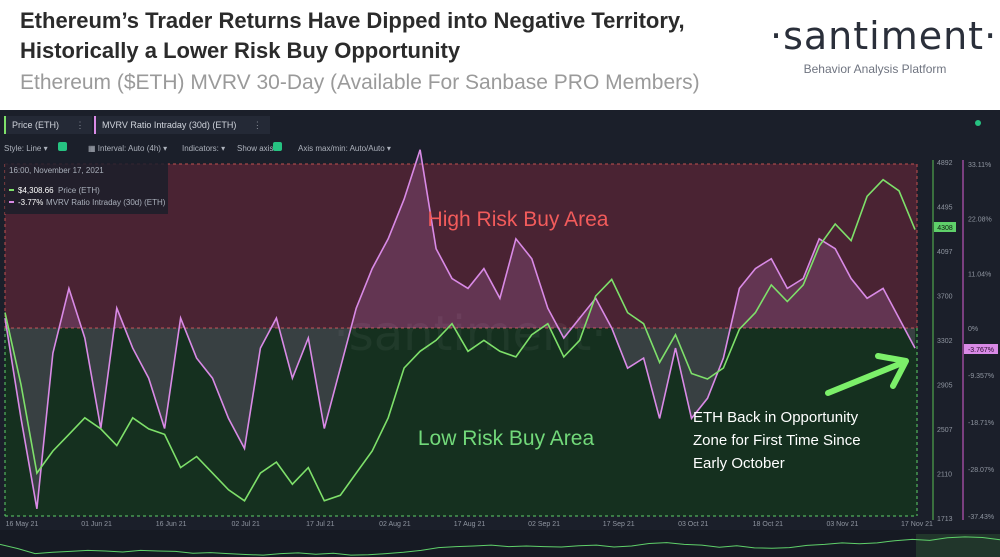  I want to click on tooltip-mvrv-value: -3.77%, so click(30, 202).